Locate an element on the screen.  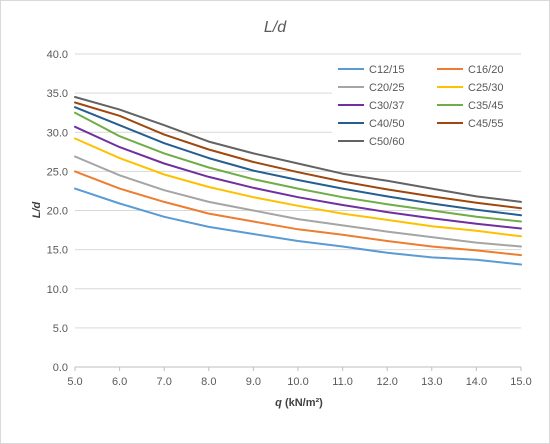
y-tick-label: 20.0 is located at coordinates (57, 212).